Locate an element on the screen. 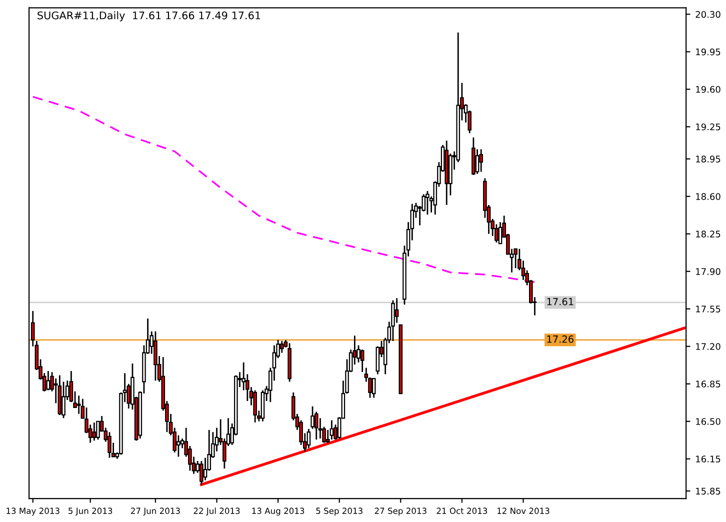 This screenshot has width=726, height=522. x-tick-label: 27 Sep 2013 is located at coordinates (400, 512).